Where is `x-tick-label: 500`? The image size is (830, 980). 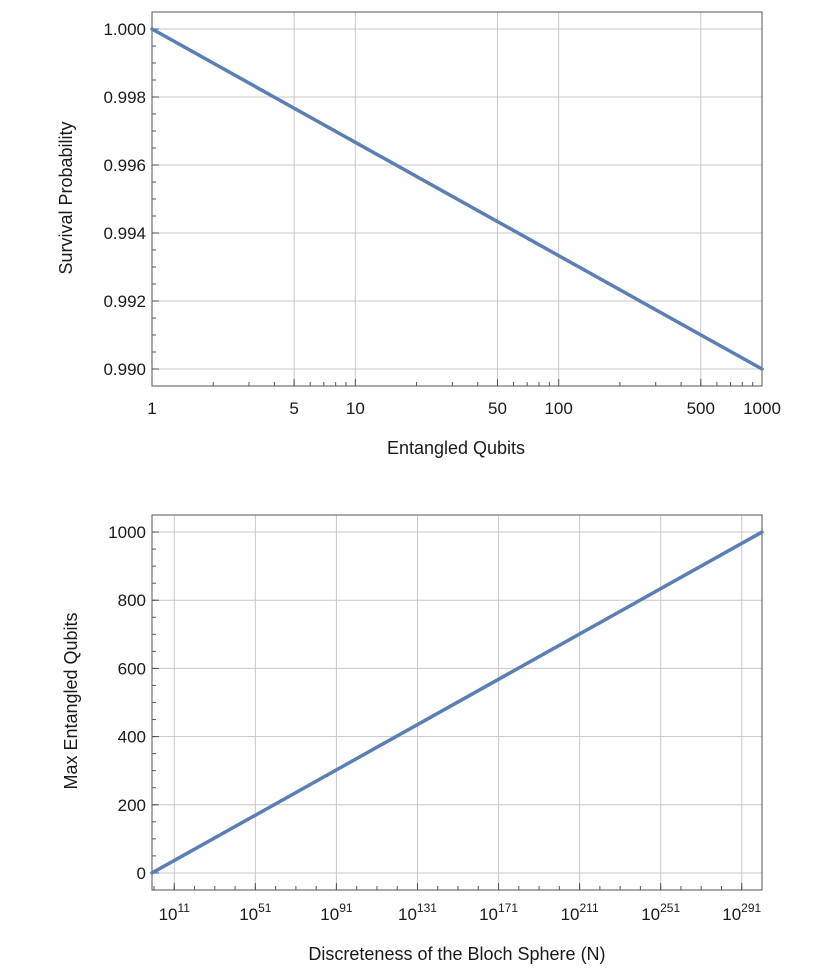
x-tick-label: 500 is located at coordinates (701, 408).